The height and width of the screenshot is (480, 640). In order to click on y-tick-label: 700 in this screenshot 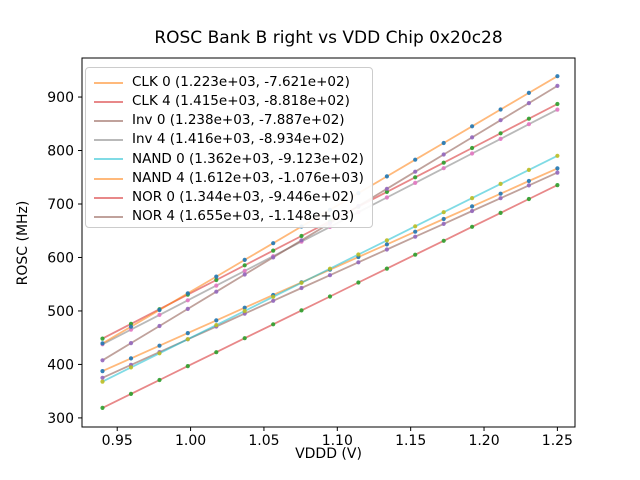, I will do `click(60, 205)`.